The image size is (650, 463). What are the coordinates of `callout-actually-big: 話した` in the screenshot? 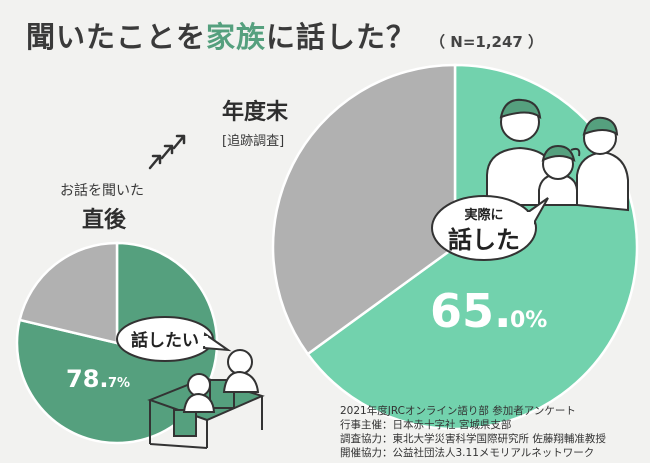 It's located at (484, 240).